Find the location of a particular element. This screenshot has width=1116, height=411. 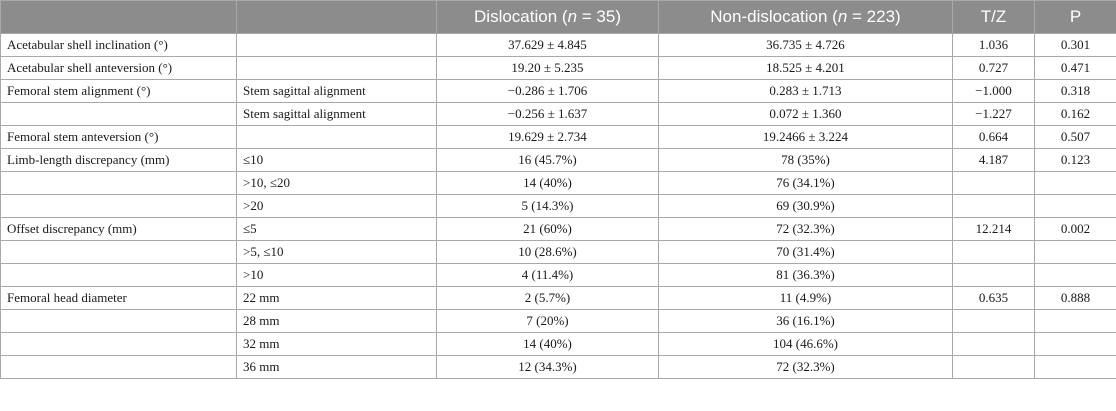

row-subgroup: 32 mm is located at coordinates (336, 344).